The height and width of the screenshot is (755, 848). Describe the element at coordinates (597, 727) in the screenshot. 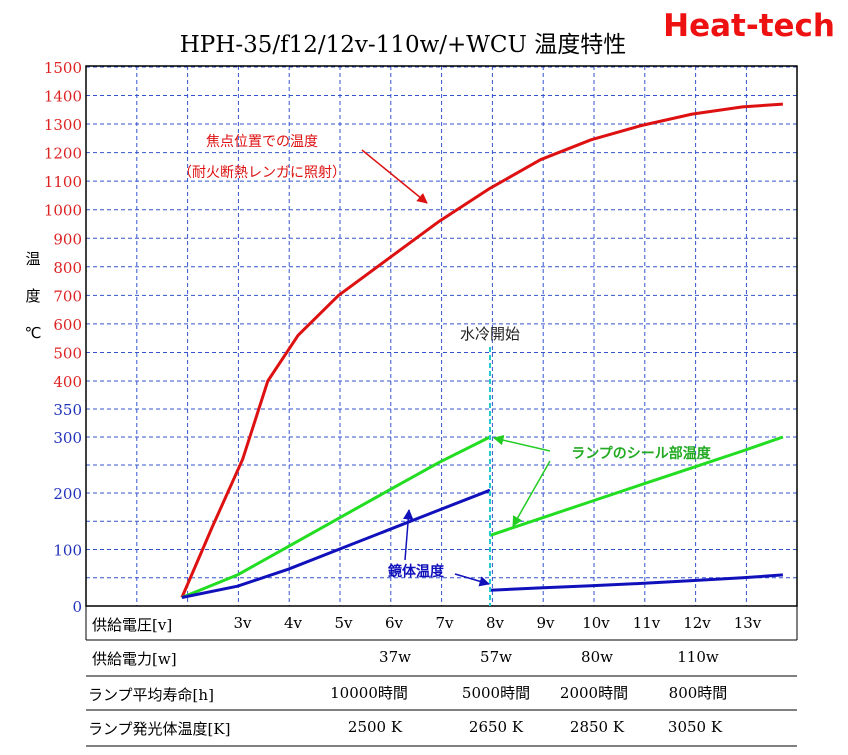

I see `table-cell: 2850 K` at that location.